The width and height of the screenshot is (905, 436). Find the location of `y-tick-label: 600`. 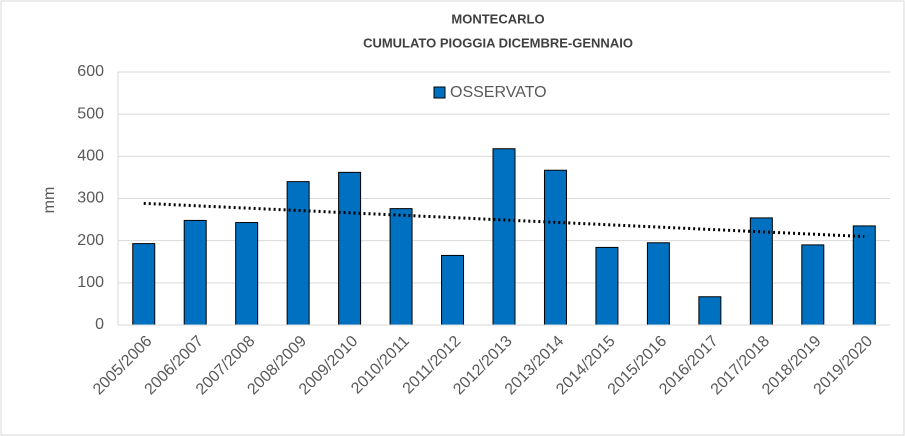

y-tick-label: 600 is located at coordinates (90, 71).